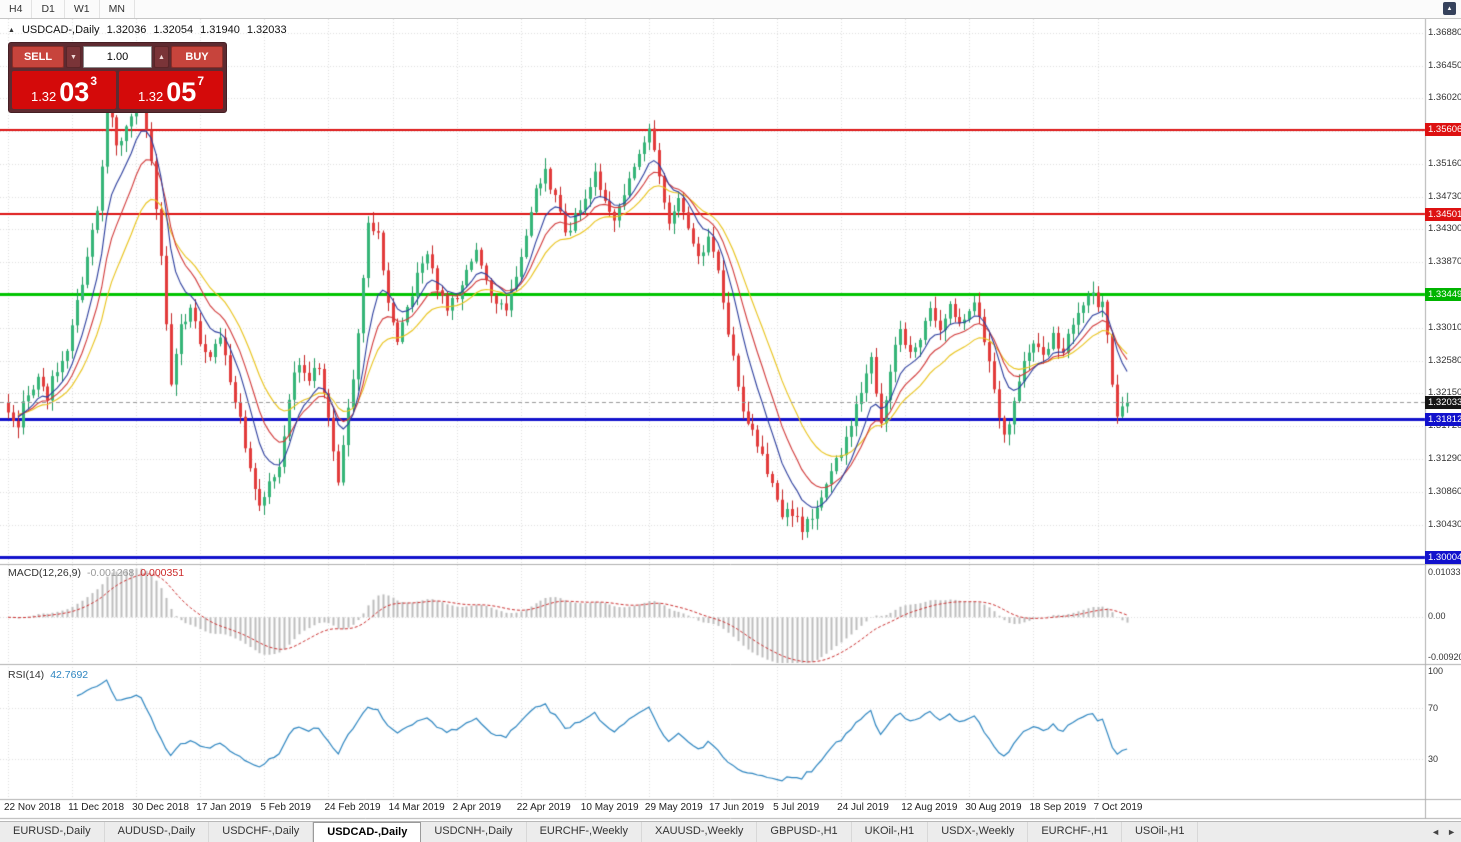  I want to click on macd-name: MACD(12,26,9), so click(44, 573).